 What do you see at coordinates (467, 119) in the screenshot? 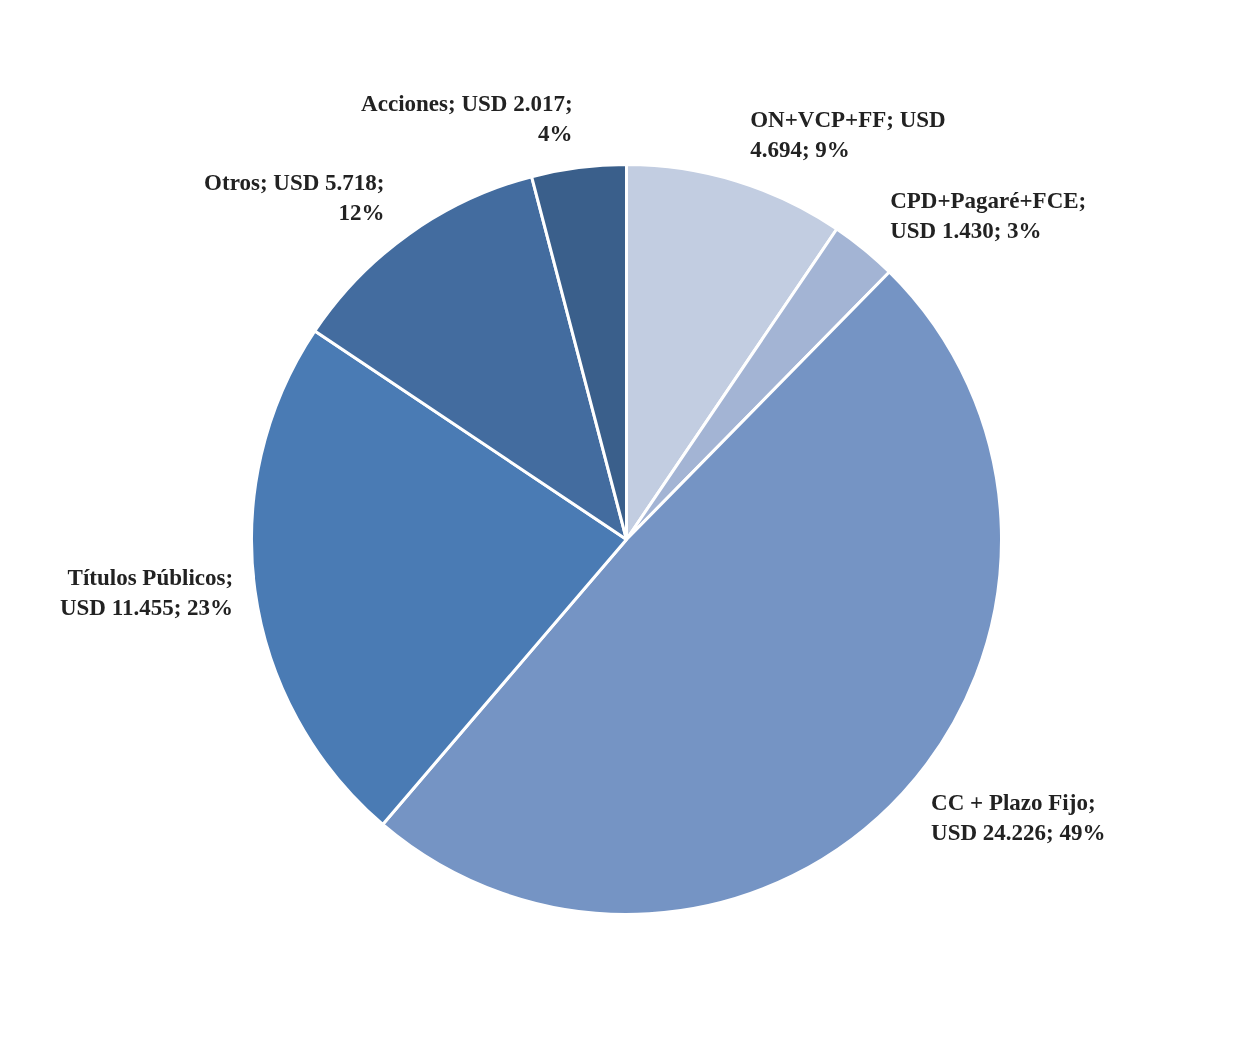
I see `slice-label: Acciones; USD 2.017; 4%` at bounding box center [467, 119].